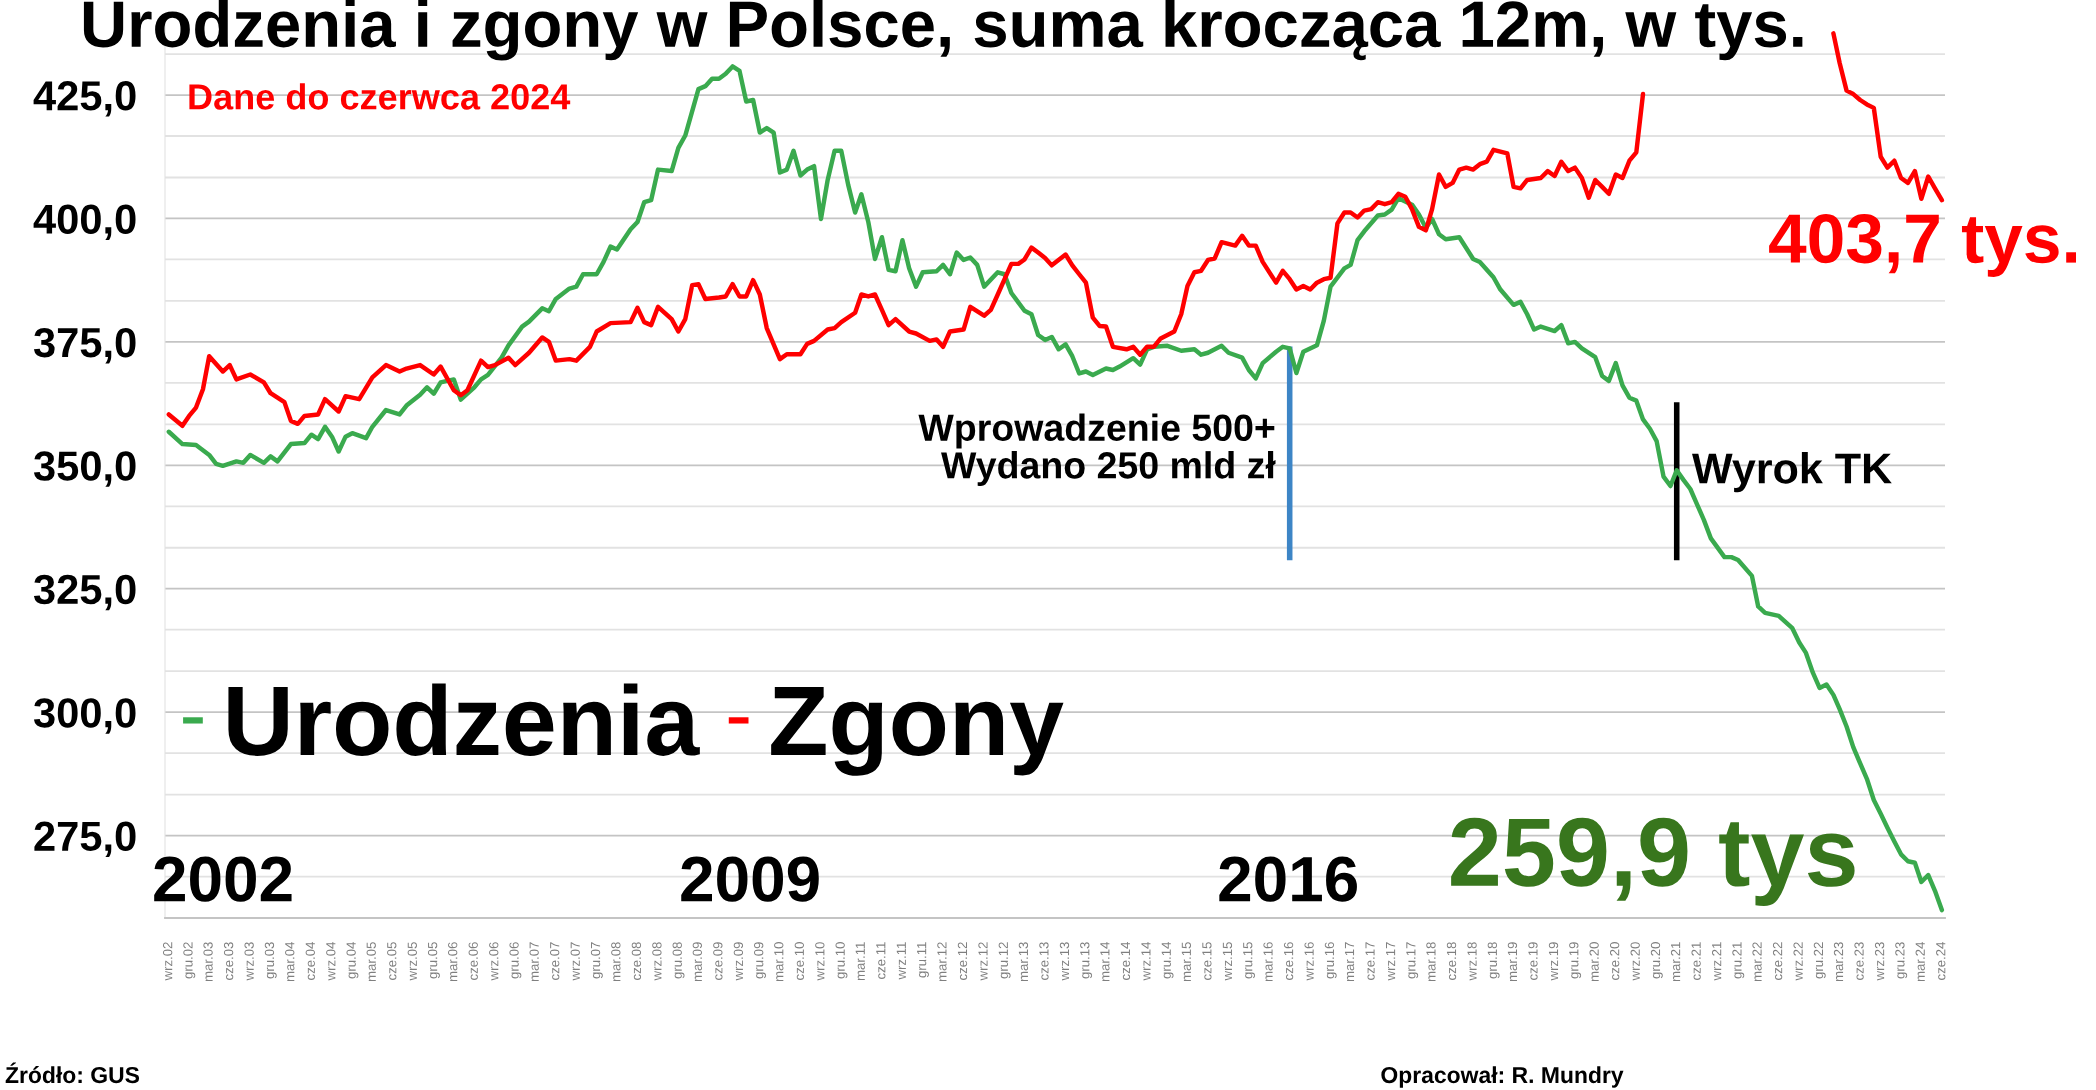 The height and width of the screenshot is (1090, 2096). I want to click on x-tick-label: cze.21, so click(1696, 961).